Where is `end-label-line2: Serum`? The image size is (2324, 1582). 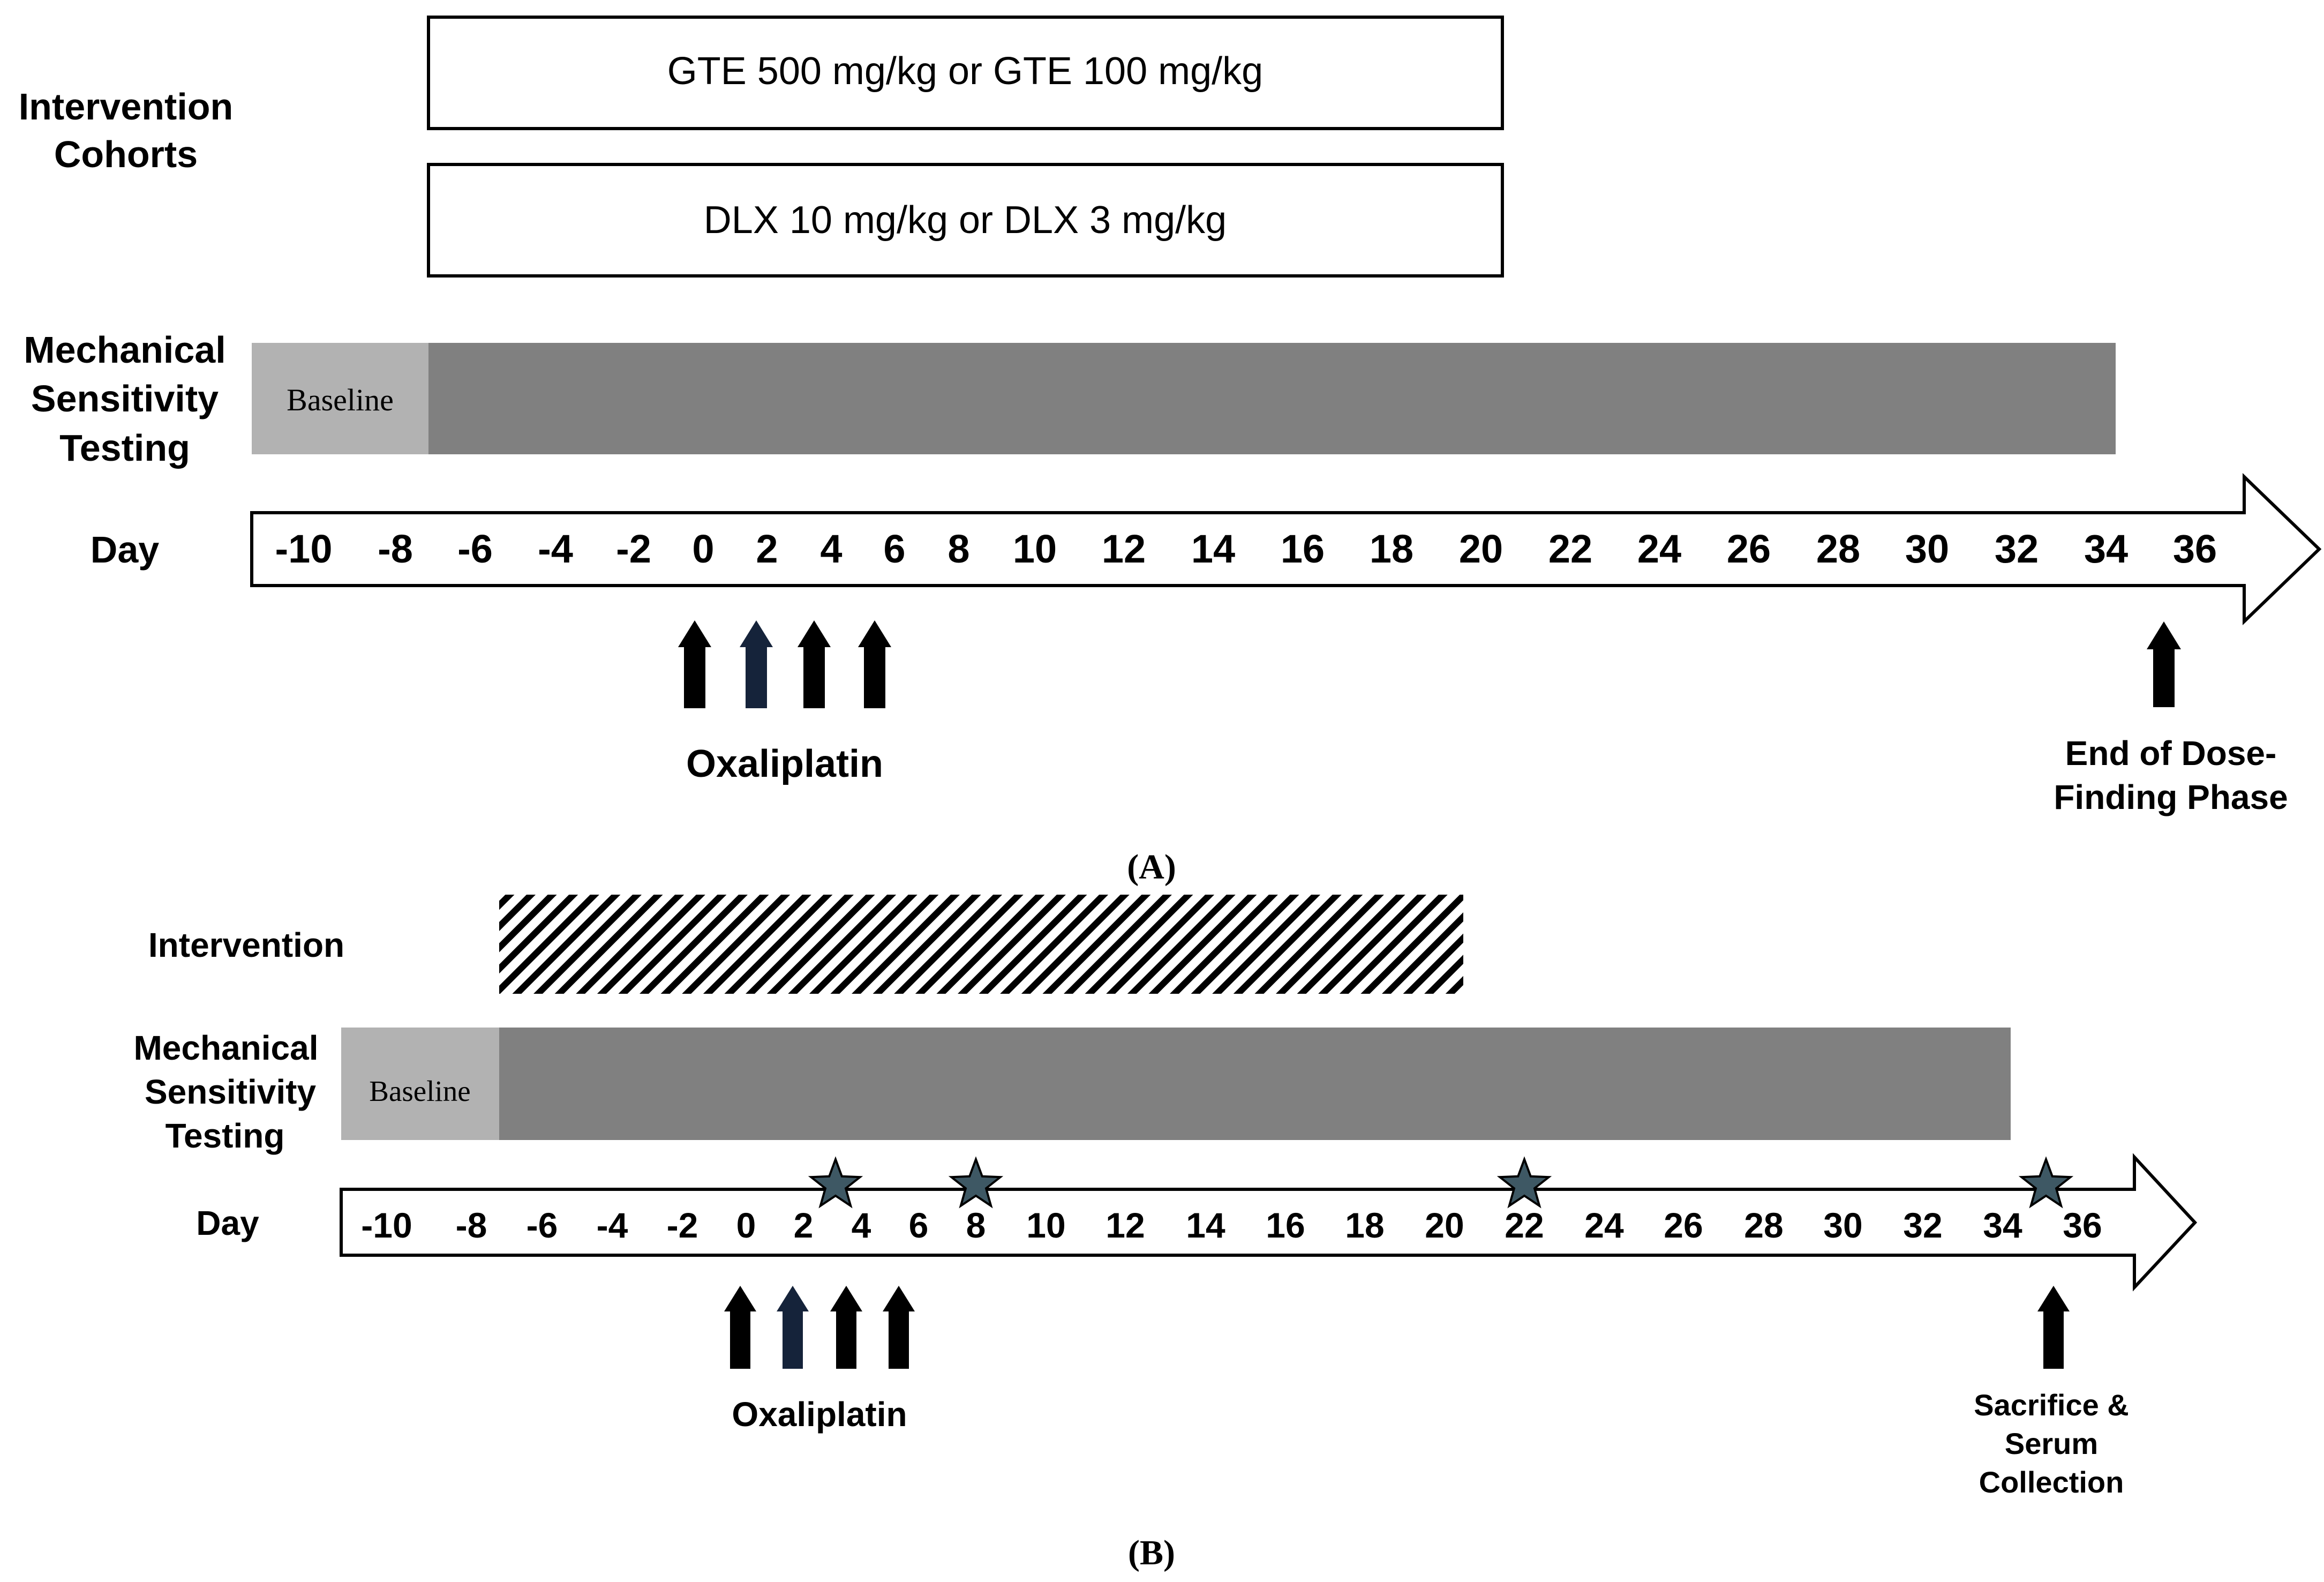 end-label-line2: Serum is located at coordinates (2052, 1443).